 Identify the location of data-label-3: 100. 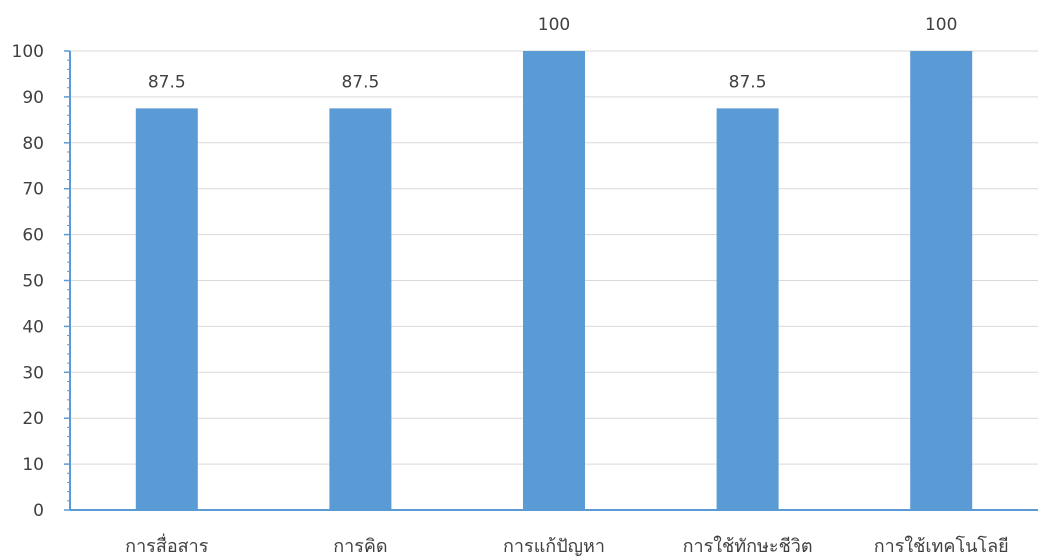
(554, 25).